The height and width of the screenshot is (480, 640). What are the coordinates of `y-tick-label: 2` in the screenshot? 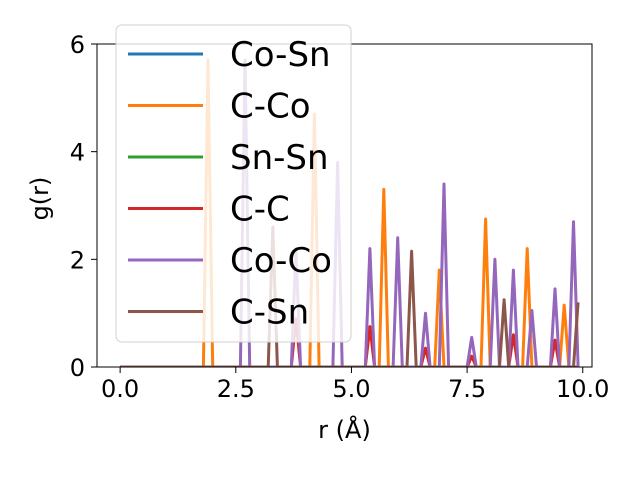 It's located at (77, 260).